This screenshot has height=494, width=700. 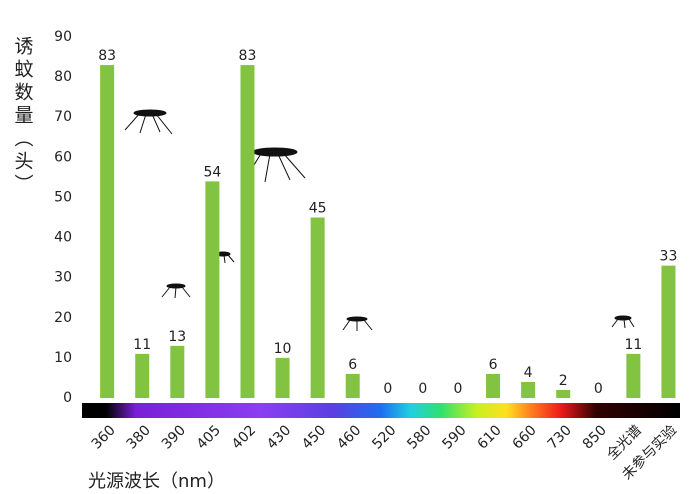 I want to click on x-tick-label: 380, so click(x=139, y=437).